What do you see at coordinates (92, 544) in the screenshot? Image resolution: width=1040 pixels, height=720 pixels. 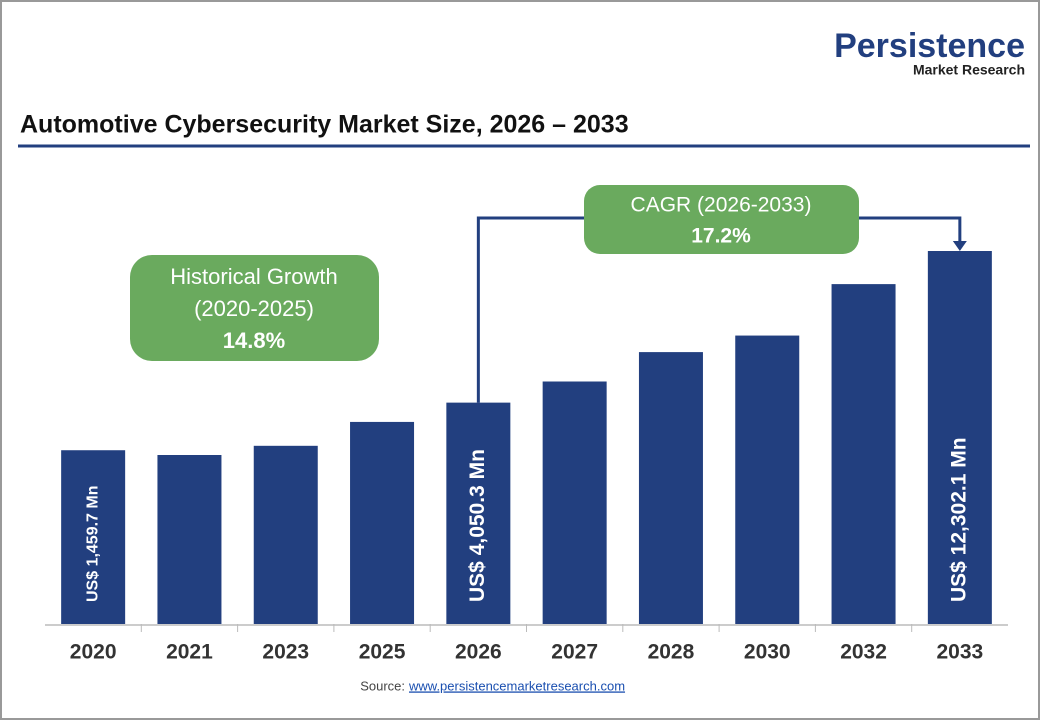 I see `value-label: US$ 1,459.7 Mn` at bounding box center [92, 544].